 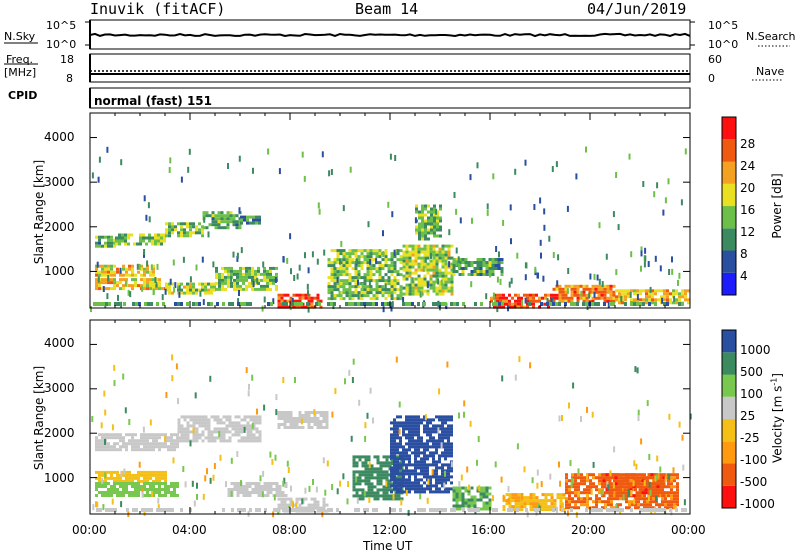 What do you see at coordinates (23, 95) in the screenshot?
I see `cpid-label: CPID` at bounding box center [23, 95].